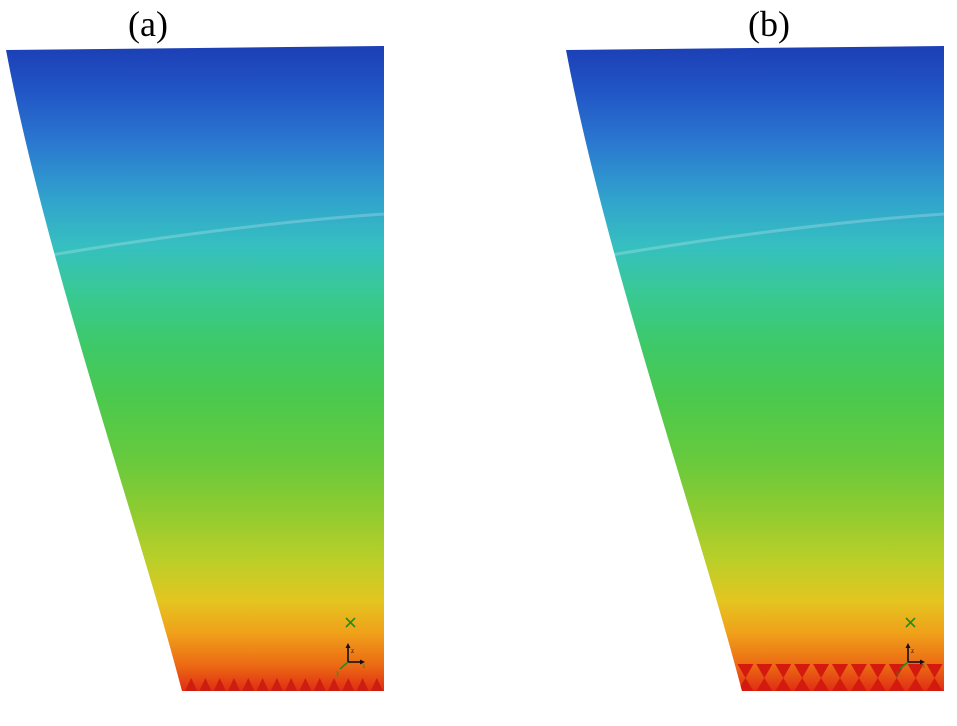  Describe the element at coordinates (284, 684) in the screenshot. I see `damage-markers` at that location.